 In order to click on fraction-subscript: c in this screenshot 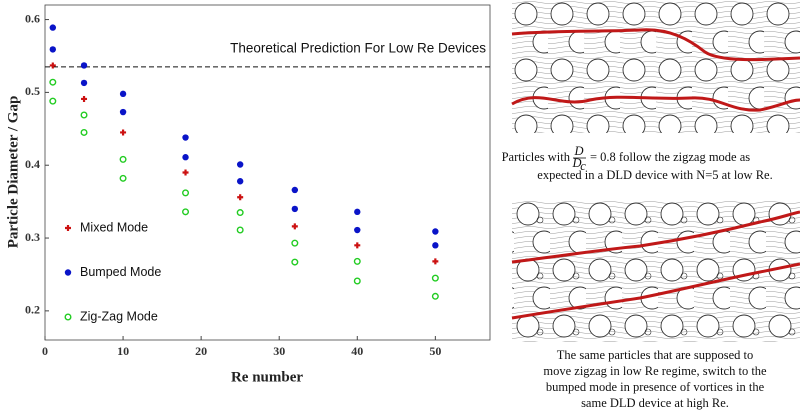, I will do `click(583, 166)`.